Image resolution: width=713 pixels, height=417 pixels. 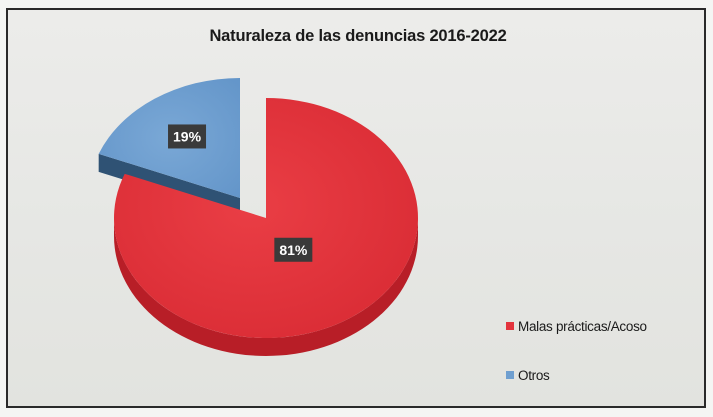 I want to click on legend-swatch-blue, so click(x=510, y=375).